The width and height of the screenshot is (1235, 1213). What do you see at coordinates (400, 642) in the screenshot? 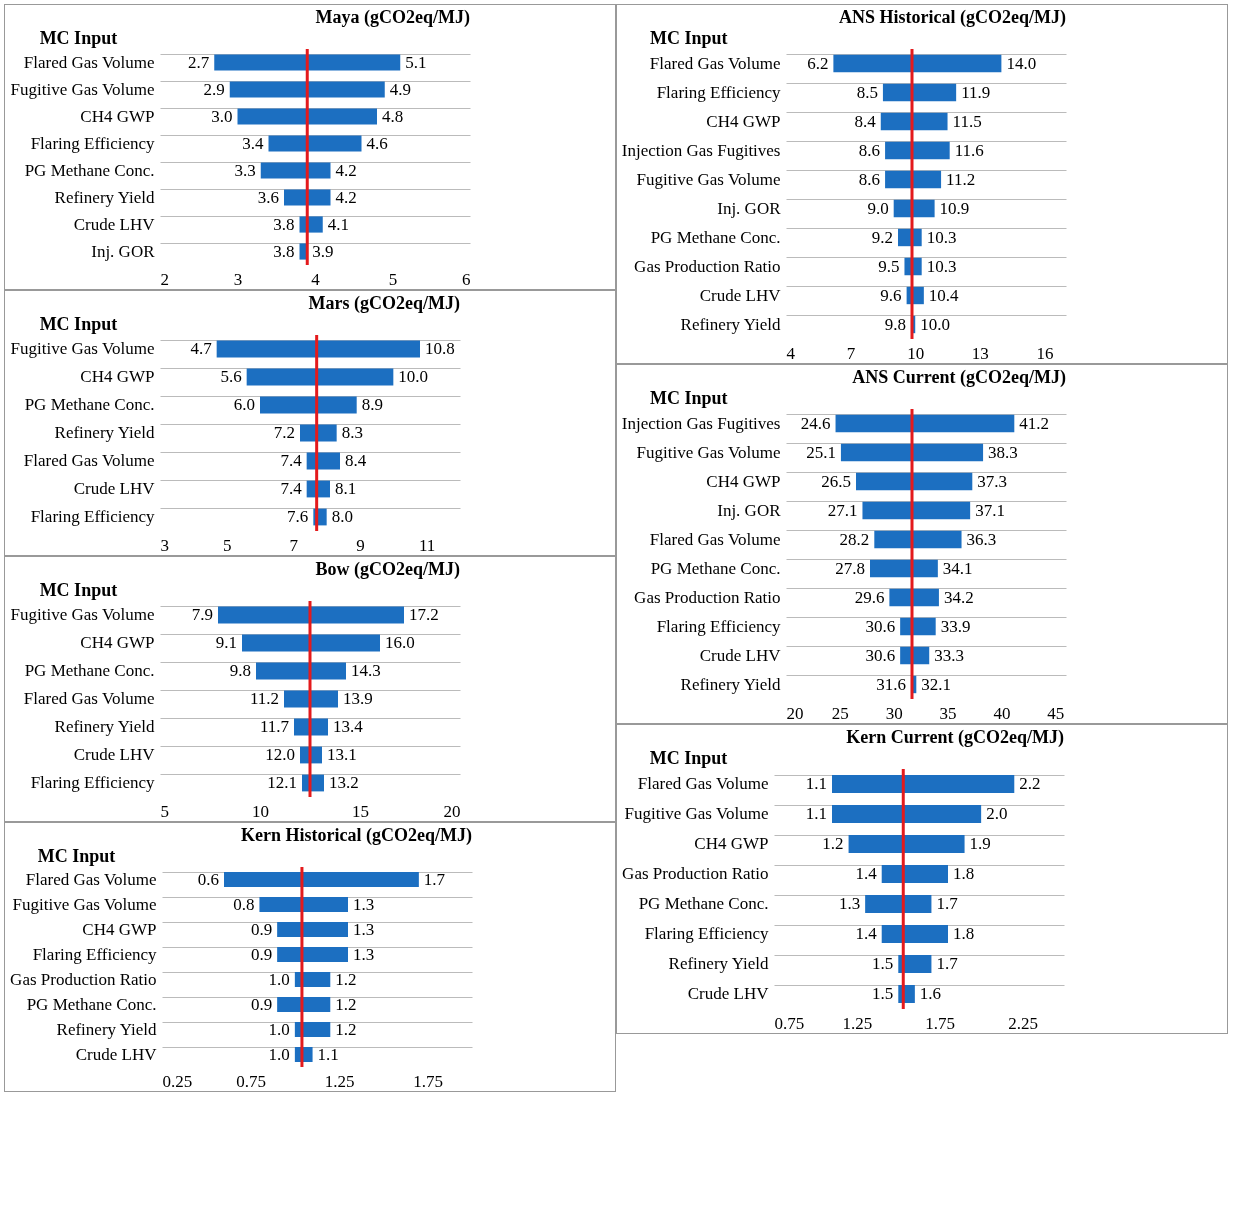
I see `annotation: 16.0` at bounding box center [400, 642].